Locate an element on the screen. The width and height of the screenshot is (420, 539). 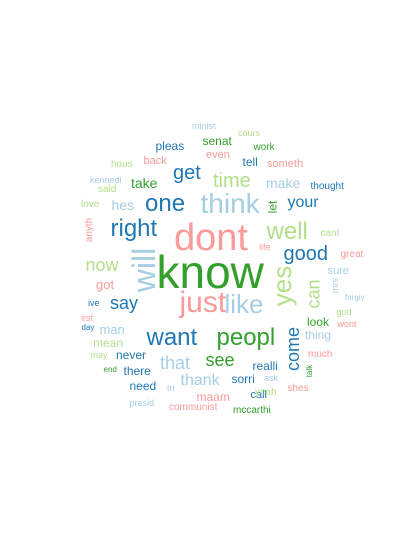
word-just: just is located at coordinates (203, 302).